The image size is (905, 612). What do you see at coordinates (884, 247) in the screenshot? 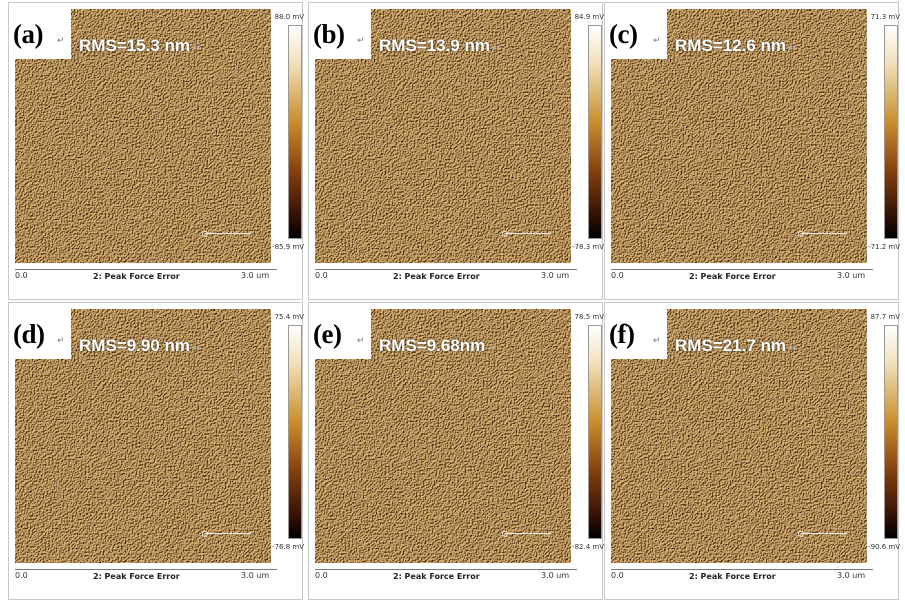
I see `colorbar-min: -71.2 mV` at bounding box center [884, 247].